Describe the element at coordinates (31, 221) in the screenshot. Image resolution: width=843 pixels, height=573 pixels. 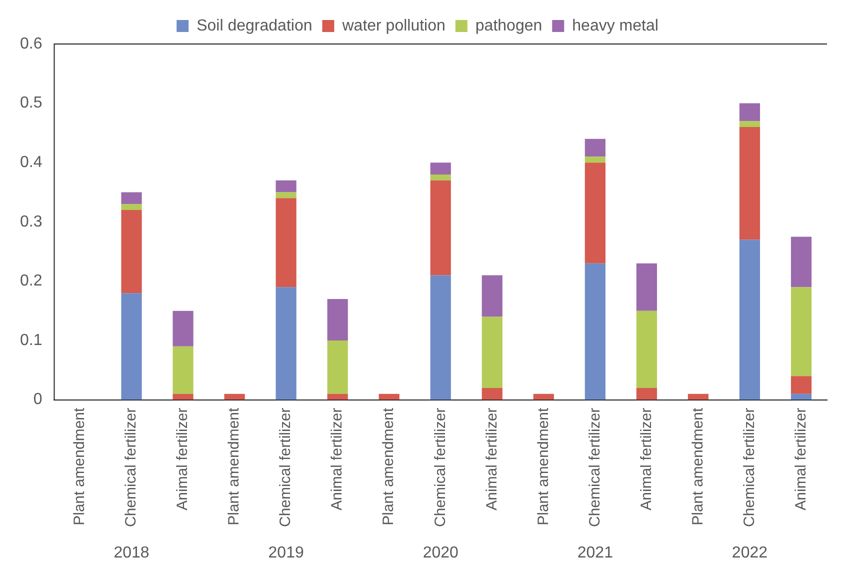
I see `y-tick-label: 0.3` at that location.